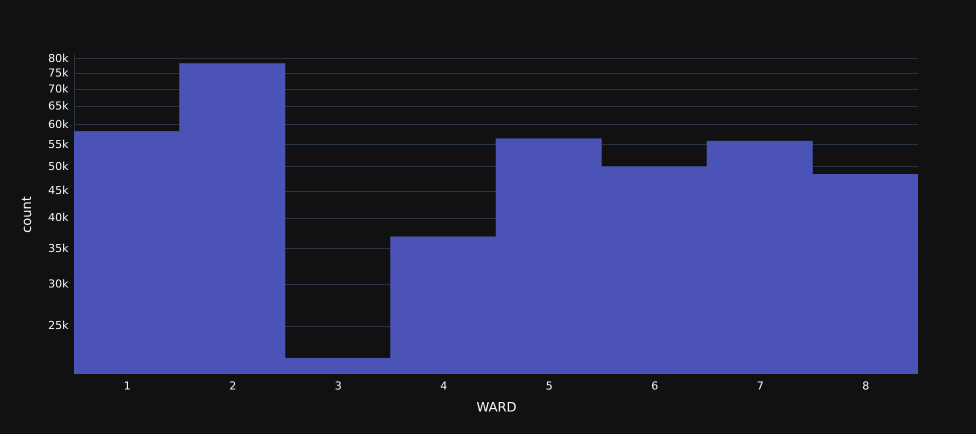 The width and height of the screenshot is (979, 444). I want to click on x-tick-label: 2, so click(232, 386).